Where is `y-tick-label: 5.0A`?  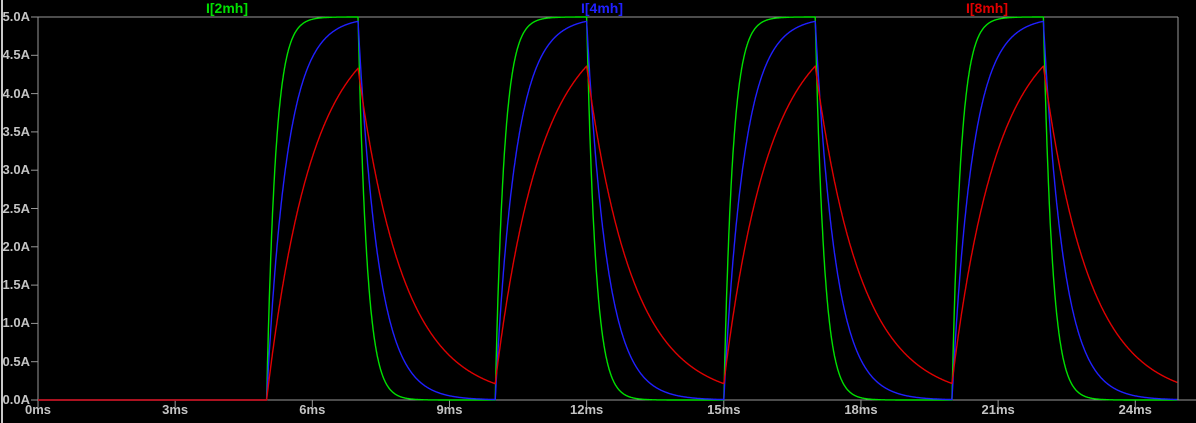
y-tick-label: 5.0A is located at coordinates (16, 16).